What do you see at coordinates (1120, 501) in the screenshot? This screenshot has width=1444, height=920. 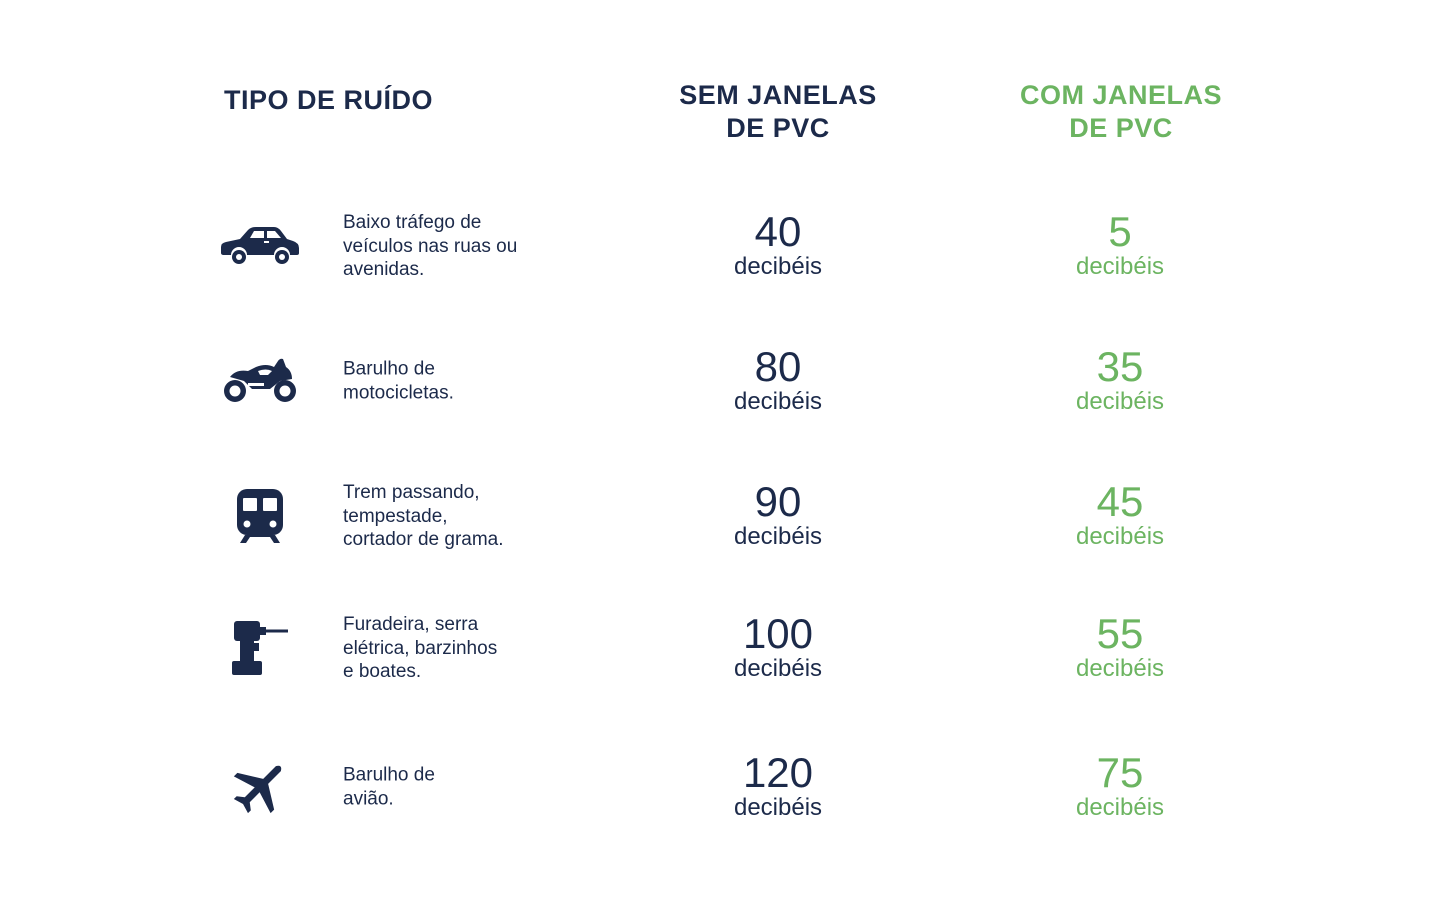 I see `decibel-number: 45` at bounding box center [1120, 501].